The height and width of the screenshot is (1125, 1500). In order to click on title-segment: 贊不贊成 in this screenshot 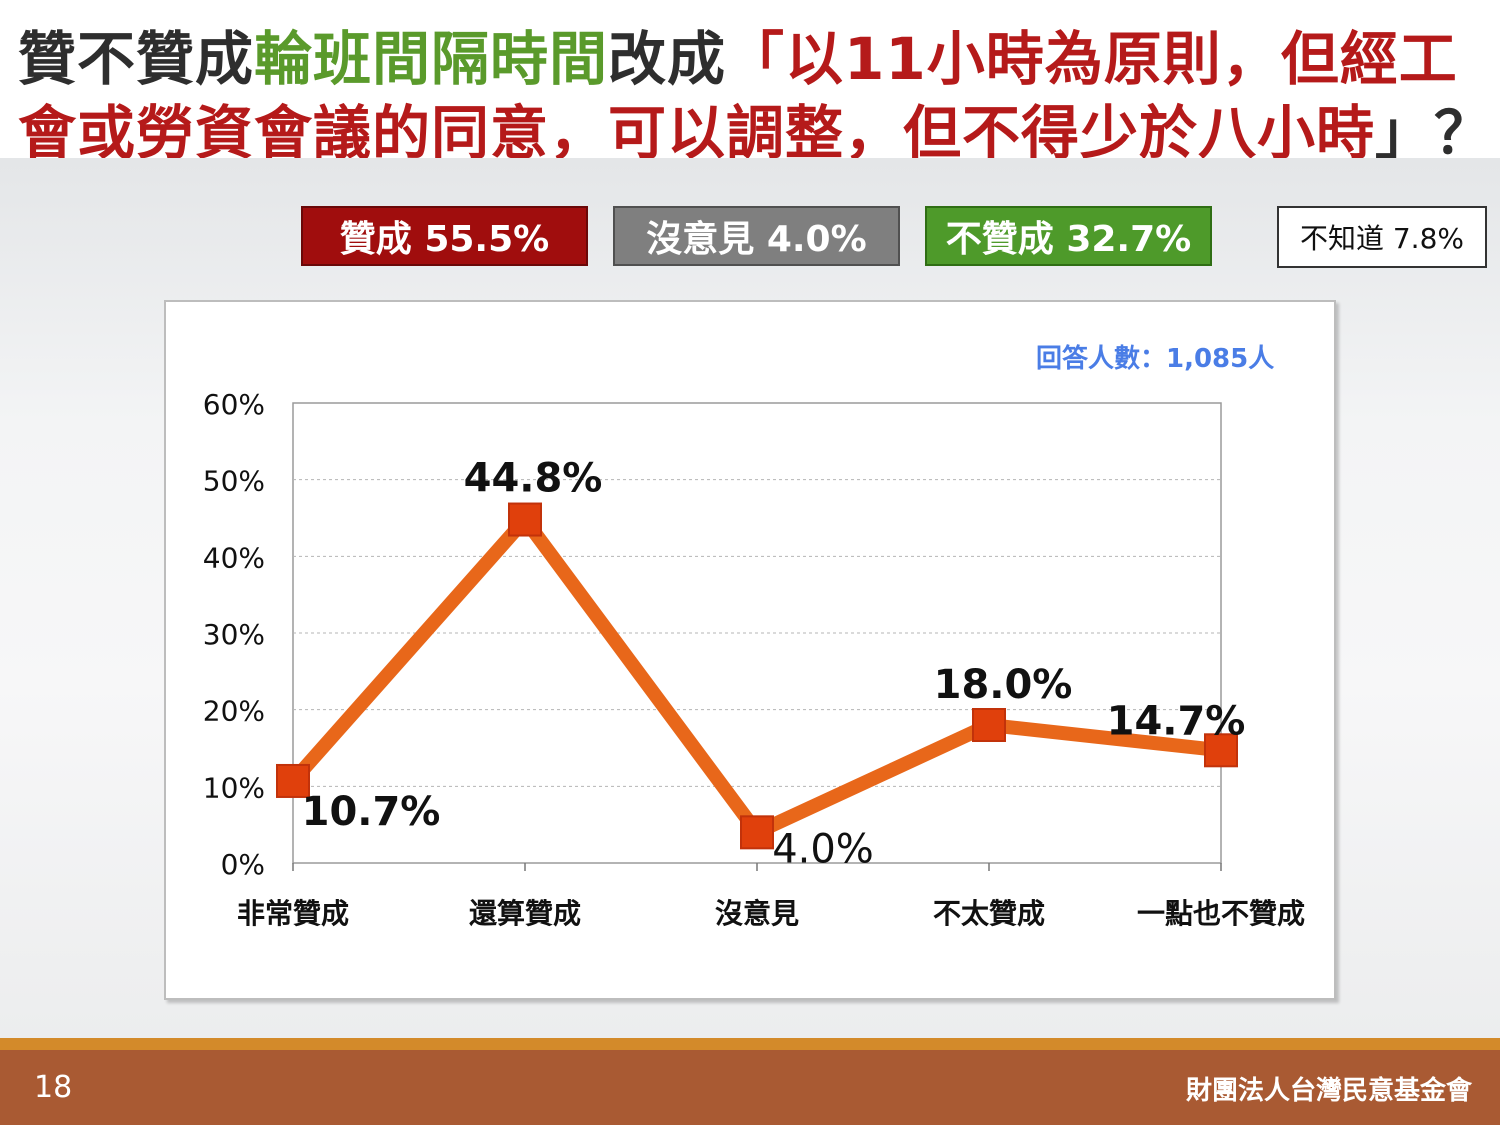, I will do `click(136, 59)`.